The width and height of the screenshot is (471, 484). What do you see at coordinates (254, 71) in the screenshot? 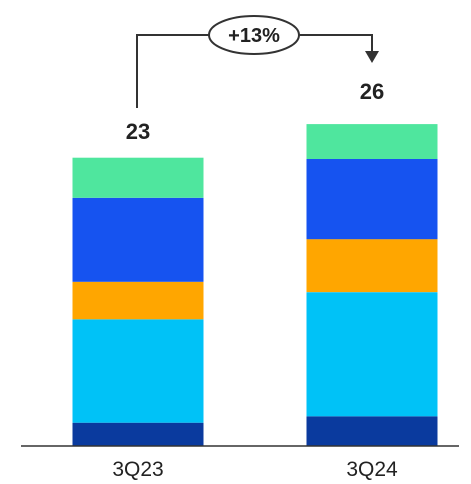
I see `growth-connector` at bounding box center [254, 71].